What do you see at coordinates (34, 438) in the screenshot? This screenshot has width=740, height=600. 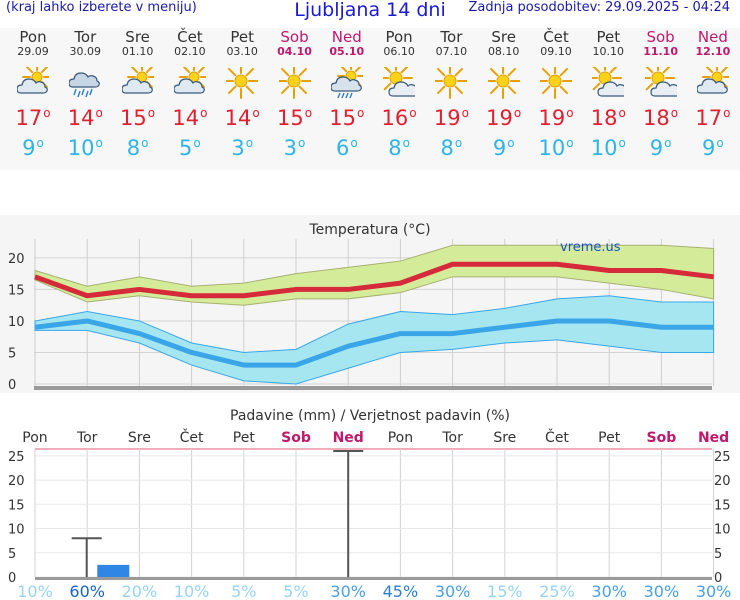 I see `precip-day-label: Pon` at bounding box center [34, 438].